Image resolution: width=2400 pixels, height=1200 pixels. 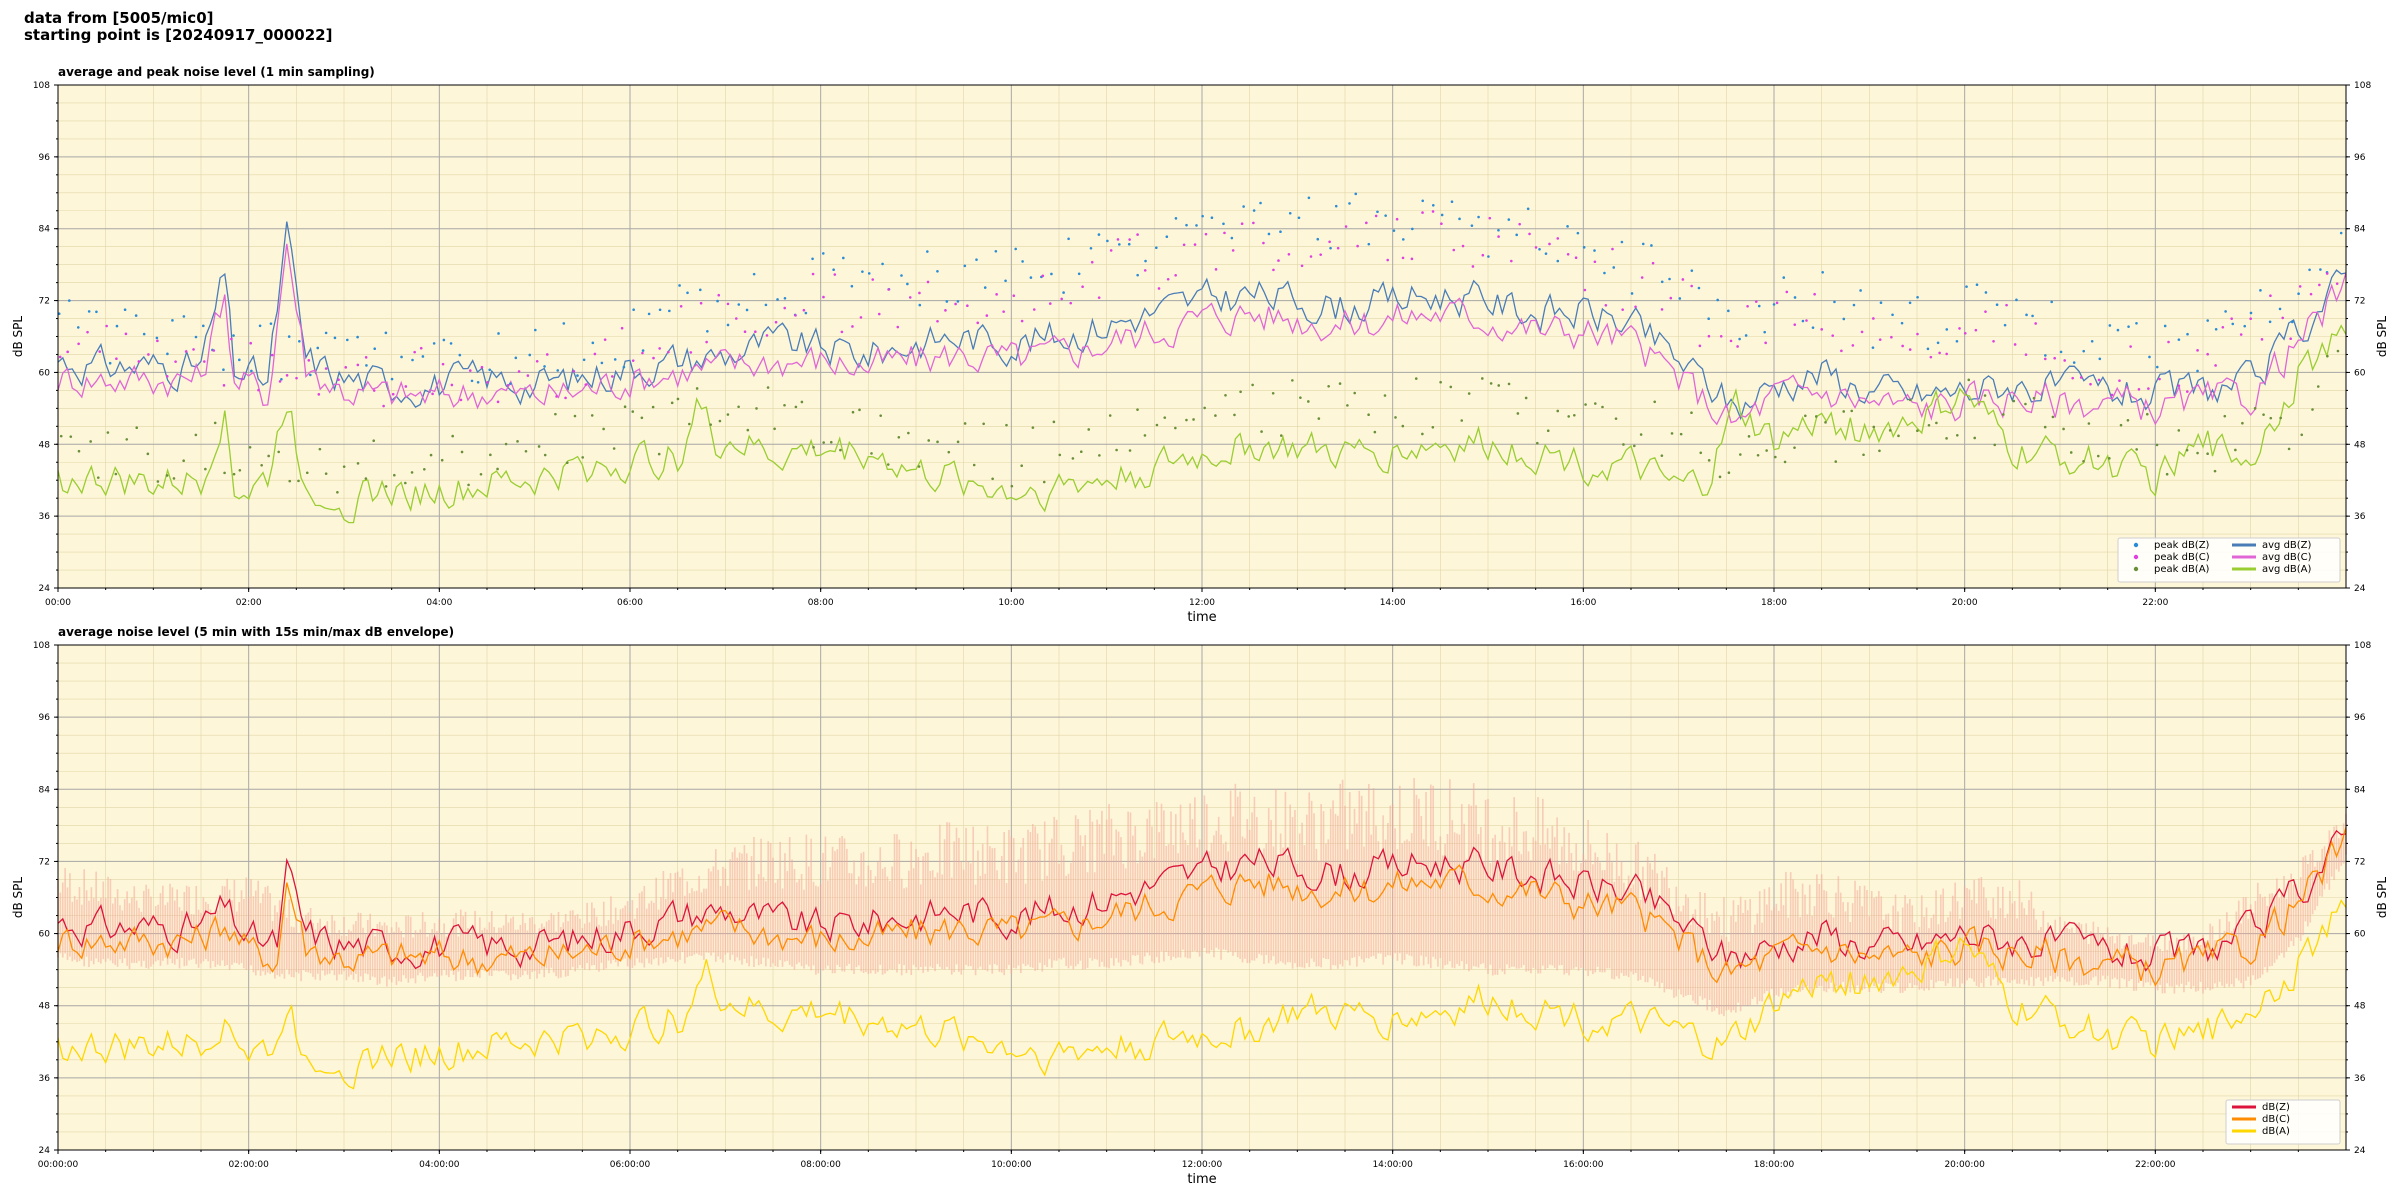 What do you see at coordinates (2359, 862) in the screenshot?
I see `y-tick-label-right: 72` at bounding box center [2359, 862].